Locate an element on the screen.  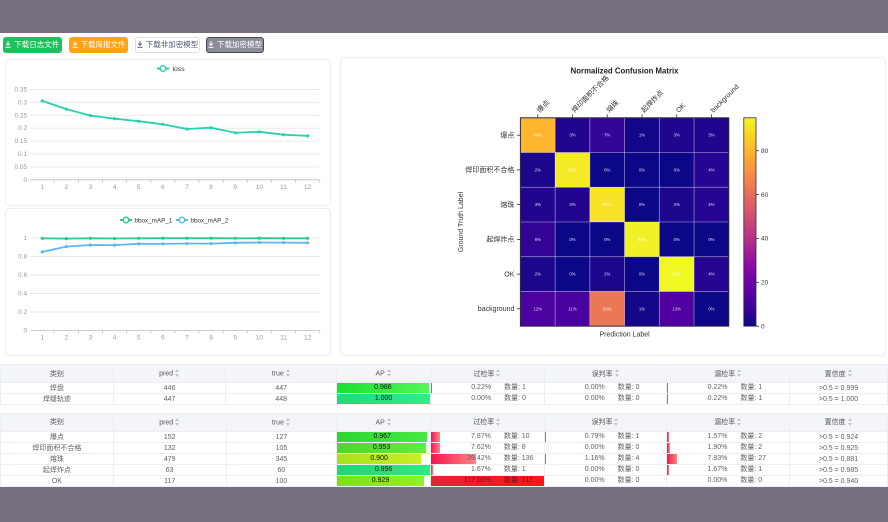
svg-text: 0.05 is located at coordinates (20, 166).